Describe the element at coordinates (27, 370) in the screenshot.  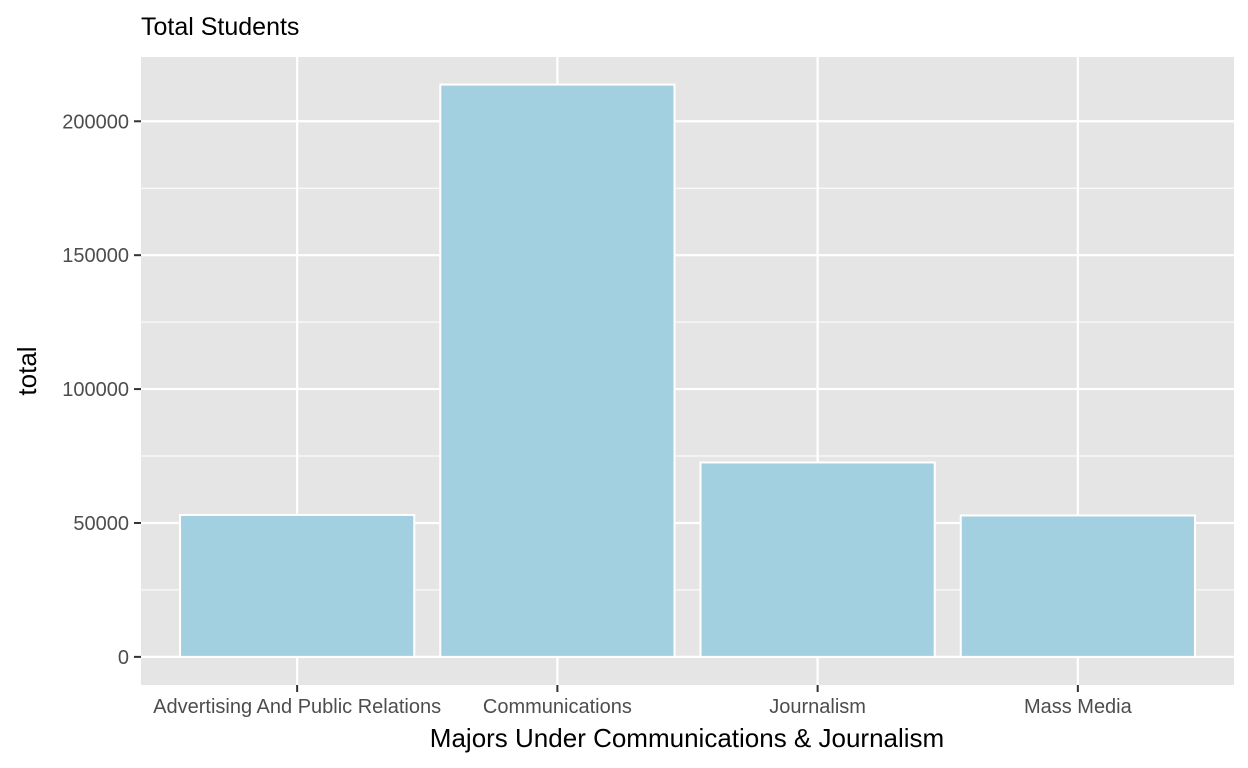
I see `y-axis-title: total` at that location.